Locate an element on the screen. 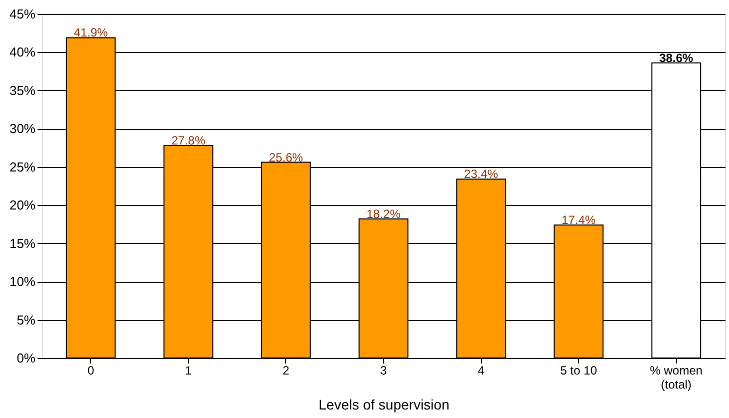  y-tick-label: 45% is located at coordinates (22, 14).